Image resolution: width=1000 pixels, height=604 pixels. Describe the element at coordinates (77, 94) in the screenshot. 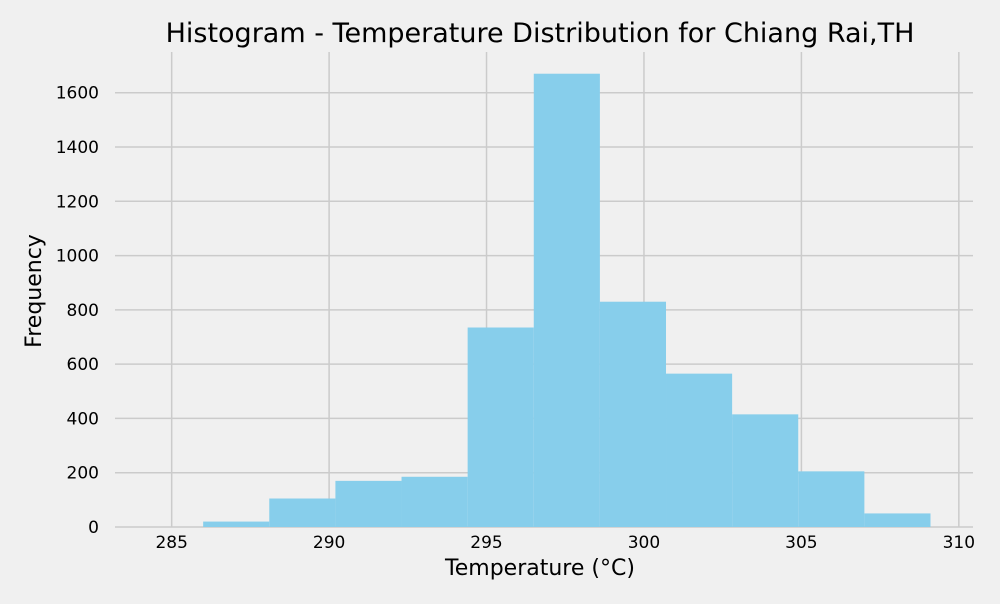

I see `y-tick-label: 1600` at that location.